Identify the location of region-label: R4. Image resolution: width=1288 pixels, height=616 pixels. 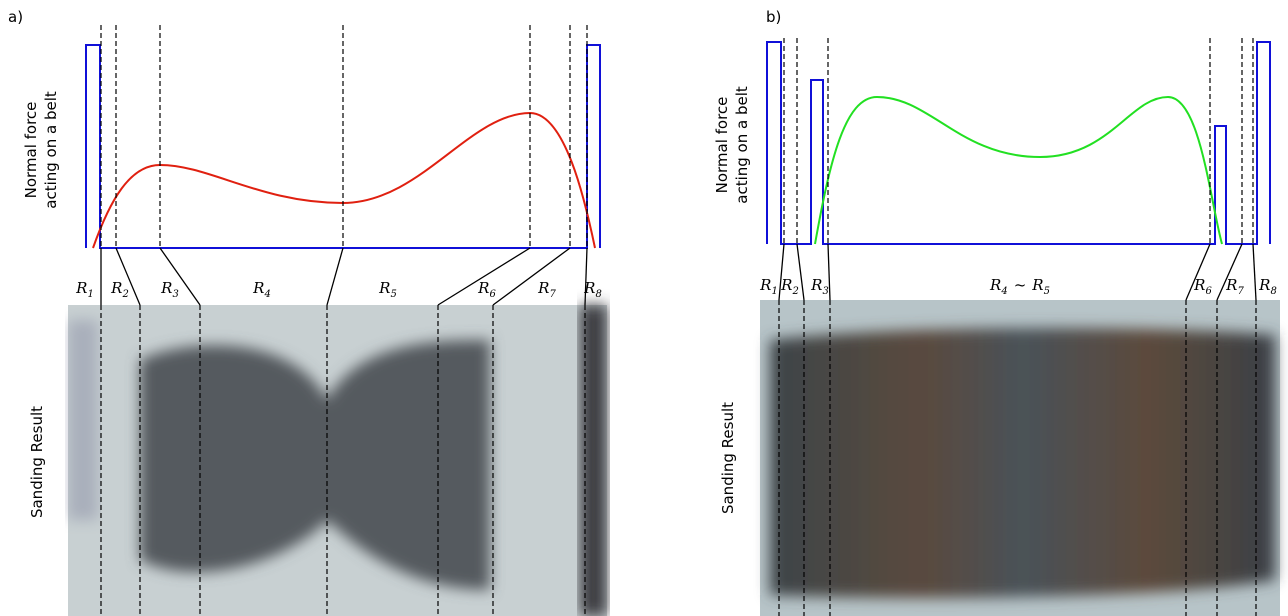
(261, 289).